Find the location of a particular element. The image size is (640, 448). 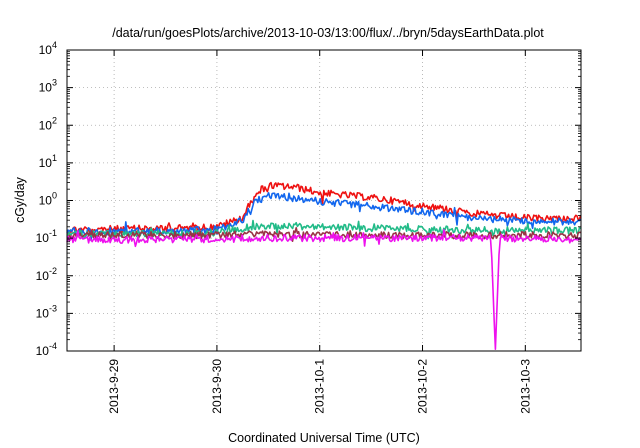

y-tick-label: 10⁻² is located at coordinates (46, 274).